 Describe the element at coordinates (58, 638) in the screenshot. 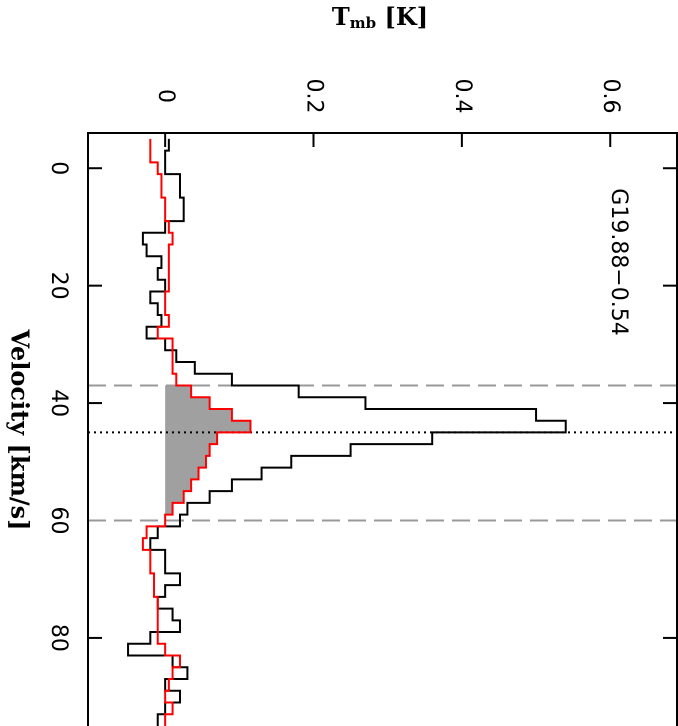

I see `x-tick-label: 80` at that location.